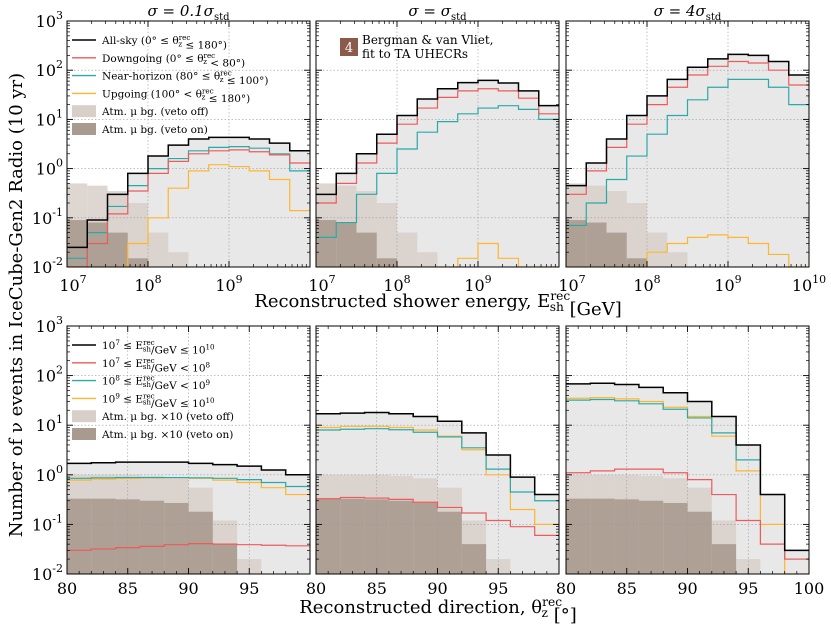 Image resolution: width=831 pixels, height=624 pixels. What do you see at coordinates (167, 417) in the screenshot?
I see `legend-label: Atm. μ bg. ×10 (veto off)` at bounding box center [167, 417].